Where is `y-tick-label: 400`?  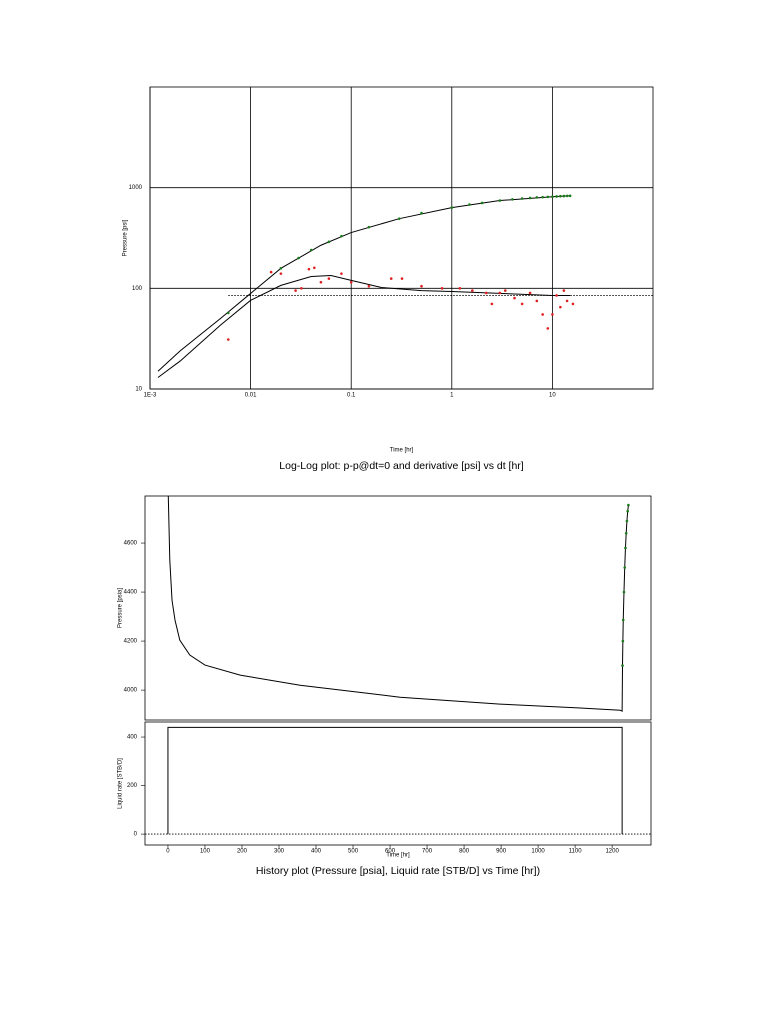
y-tick-label: 400 is located at coordinates (132, 738).